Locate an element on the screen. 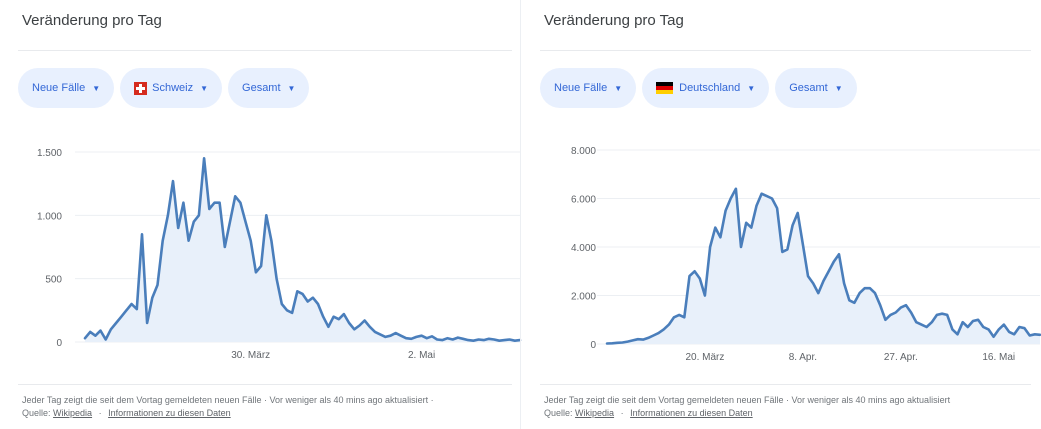  x-tick-label: 8. Apr. is located at coordinates (803, 357).